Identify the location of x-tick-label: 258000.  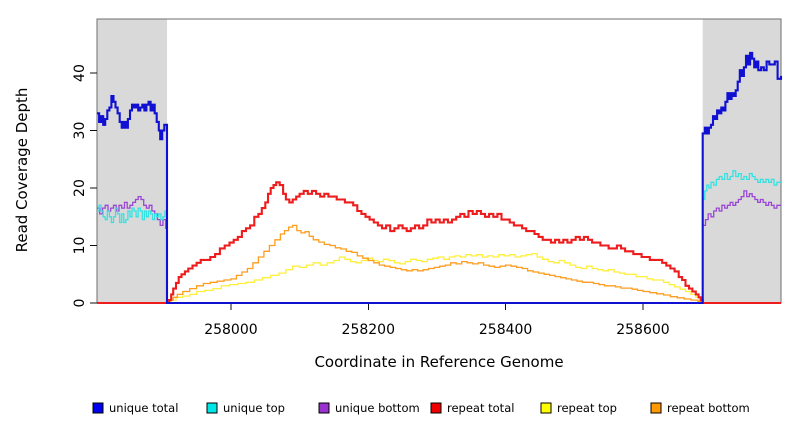
(230, 330).